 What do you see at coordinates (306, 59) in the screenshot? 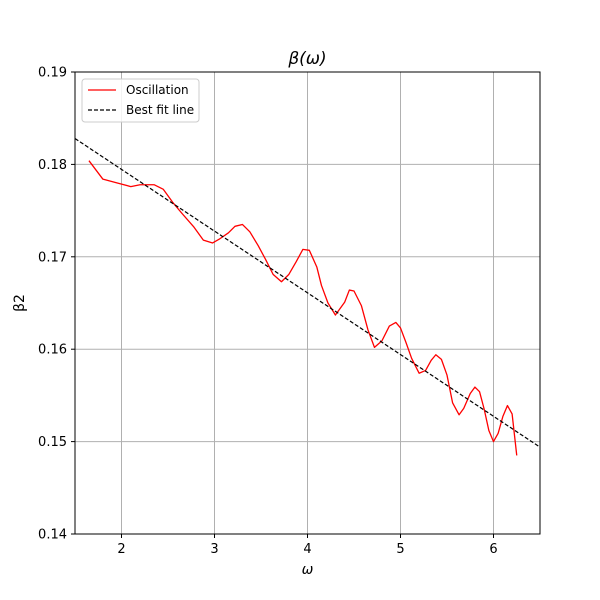
I see `chart-title: β(ω)` at bounding box center [306, 59].